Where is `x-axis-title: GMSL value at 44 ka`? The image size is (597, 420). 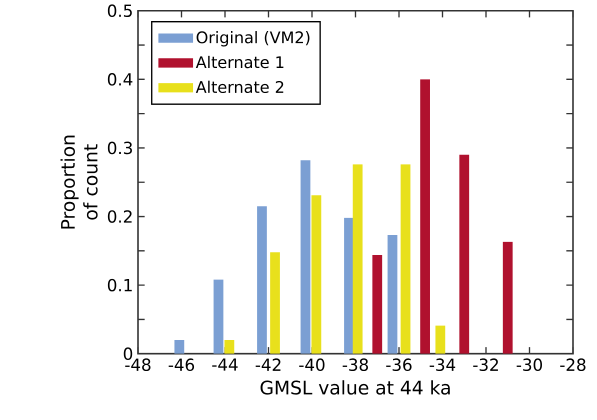 x-axis-title: GMSL value at 44 ka is located at coordinates (355, 387).